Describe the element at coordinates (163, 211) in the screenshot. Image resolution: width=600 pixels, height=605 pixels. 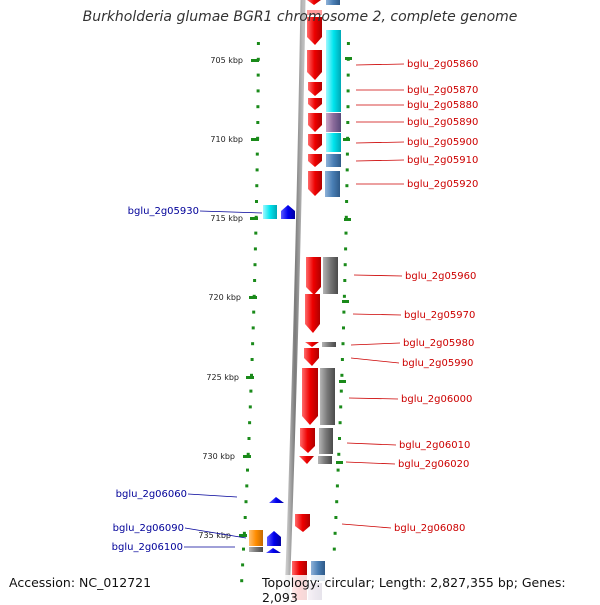
I see `gene-label: bglu_2g05930` at that location.